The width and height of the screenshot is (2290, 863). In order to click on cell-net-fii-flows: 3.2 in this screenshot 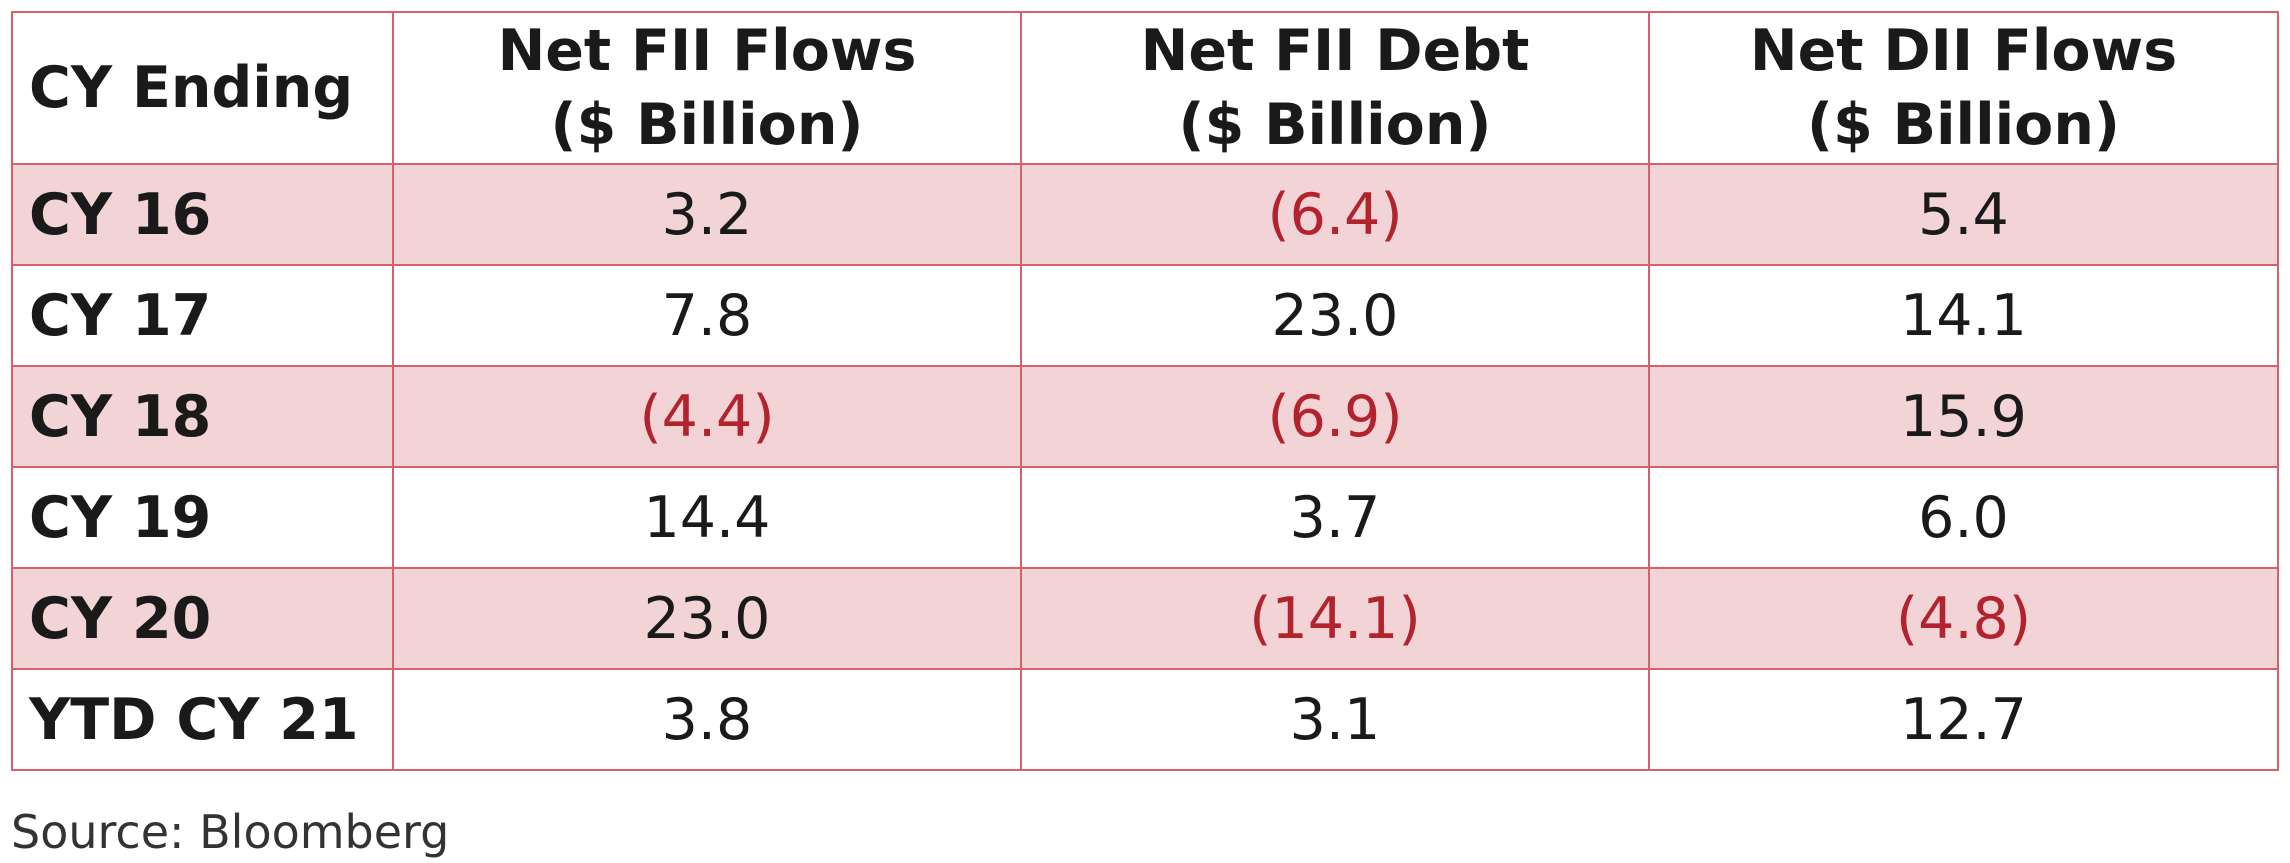, I will do `click(707, 214)`.